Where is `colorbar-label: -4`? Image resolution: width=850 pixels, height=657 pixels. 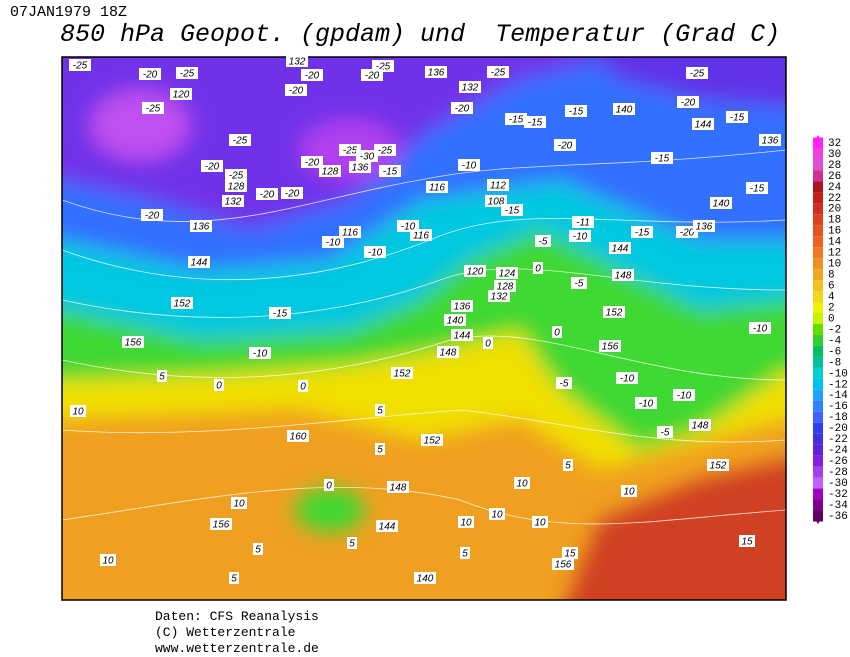
colorbar-label: -4 is located at coordinates (835, 341).